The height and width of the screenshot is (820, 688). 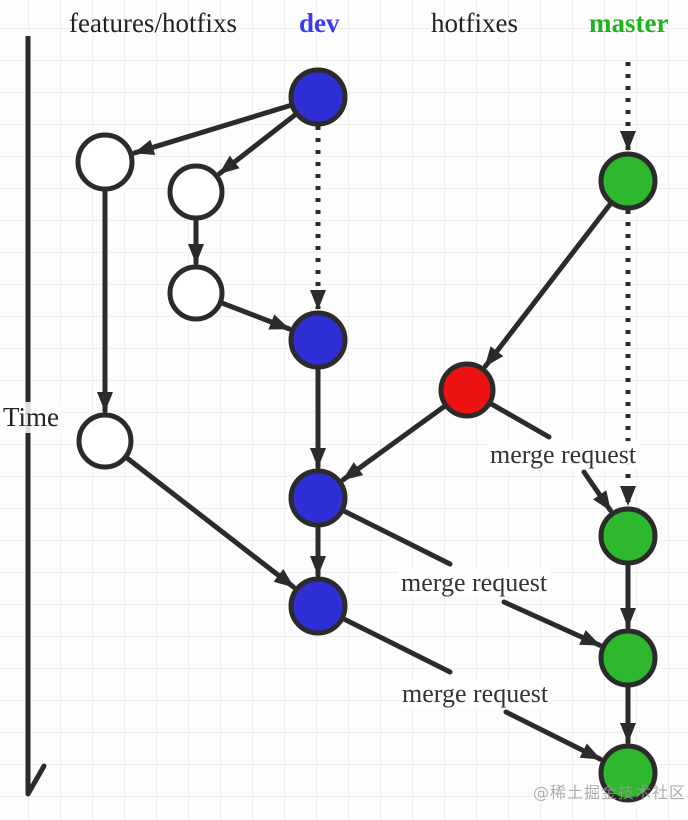 I want to click on time-axis-label: Time, so click(x=31, y=417).